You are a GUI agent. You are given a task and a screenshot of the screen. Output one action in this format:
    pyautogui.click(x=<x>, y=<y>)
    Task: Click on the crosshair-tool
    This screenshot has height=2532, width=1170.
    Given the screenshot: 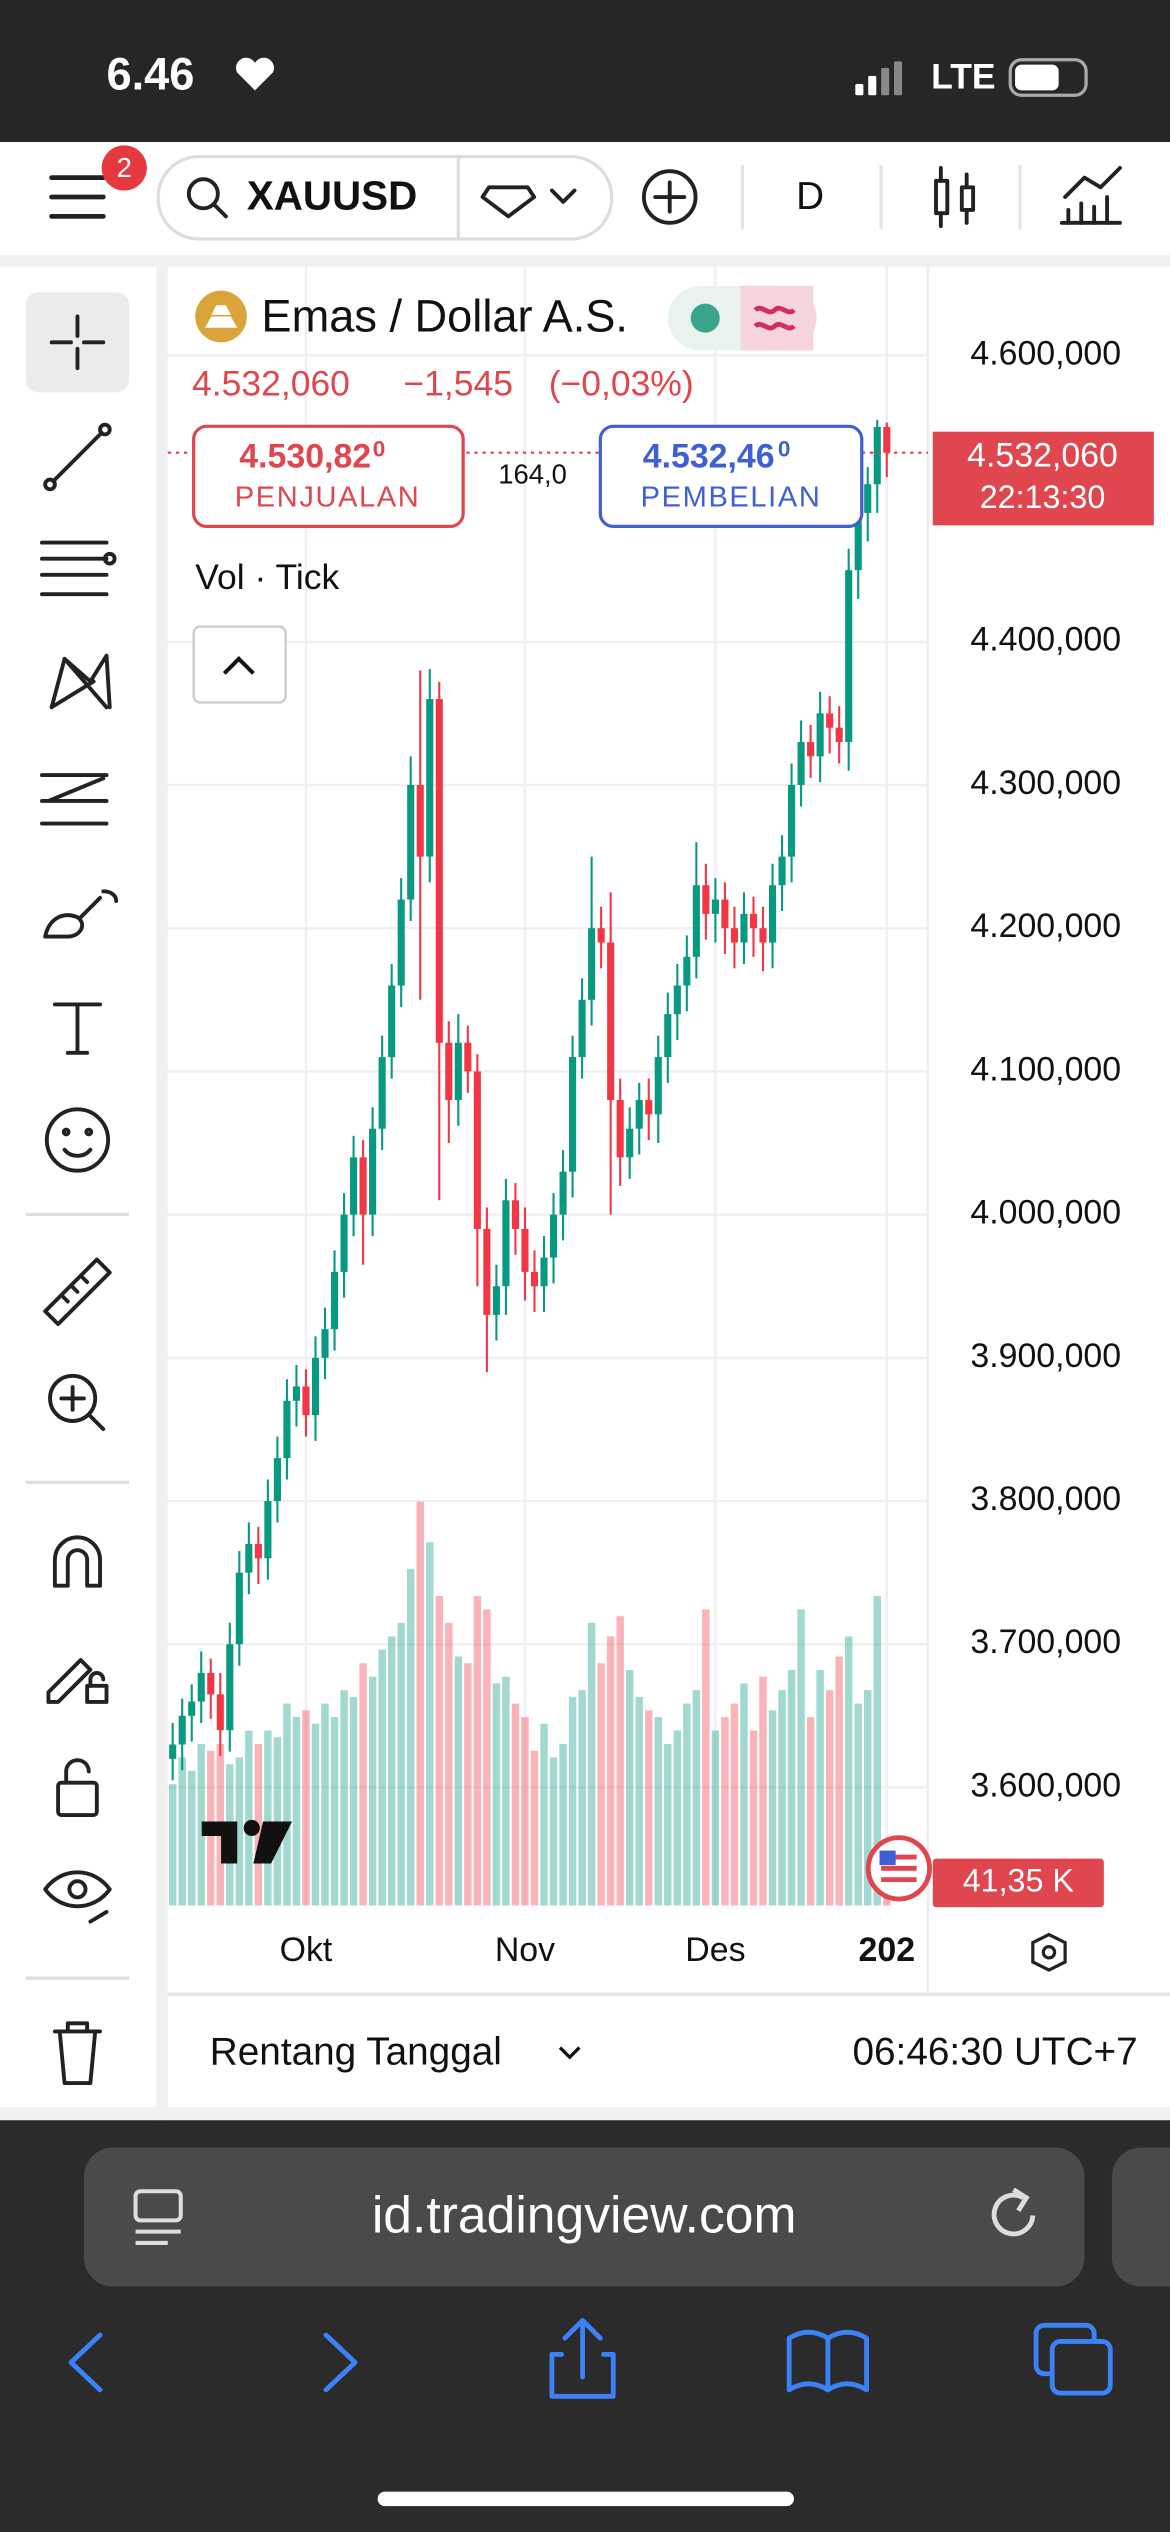 What is the action you would take?
    pyautogui.click(x=77, y=342)
    